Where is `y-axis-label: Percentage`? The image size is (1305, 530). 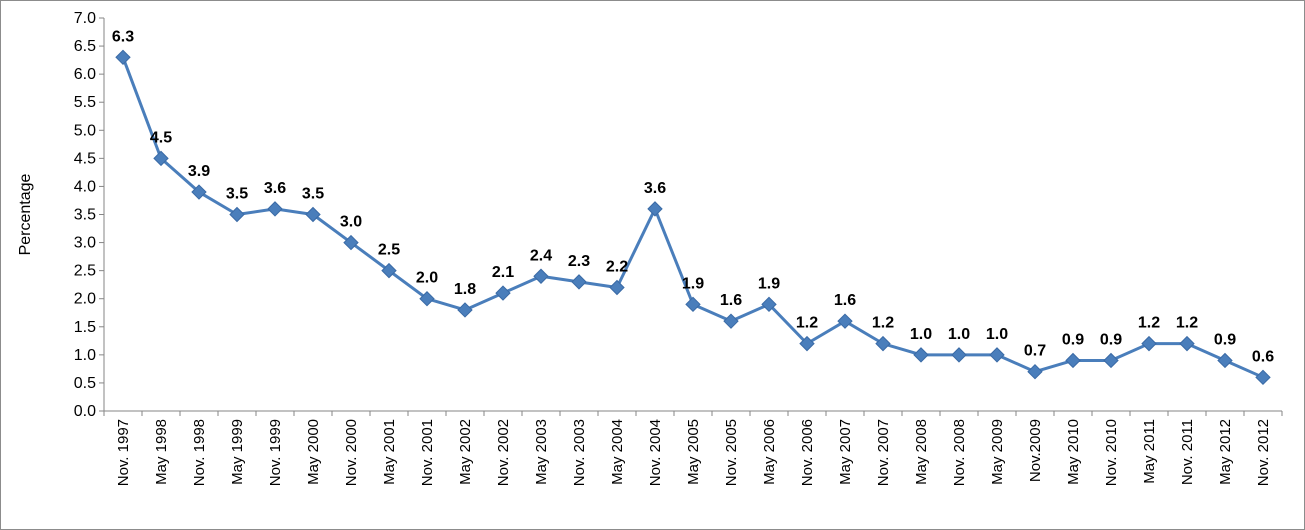
y-axis-label: Percentage is located at coordinates (25, 214).